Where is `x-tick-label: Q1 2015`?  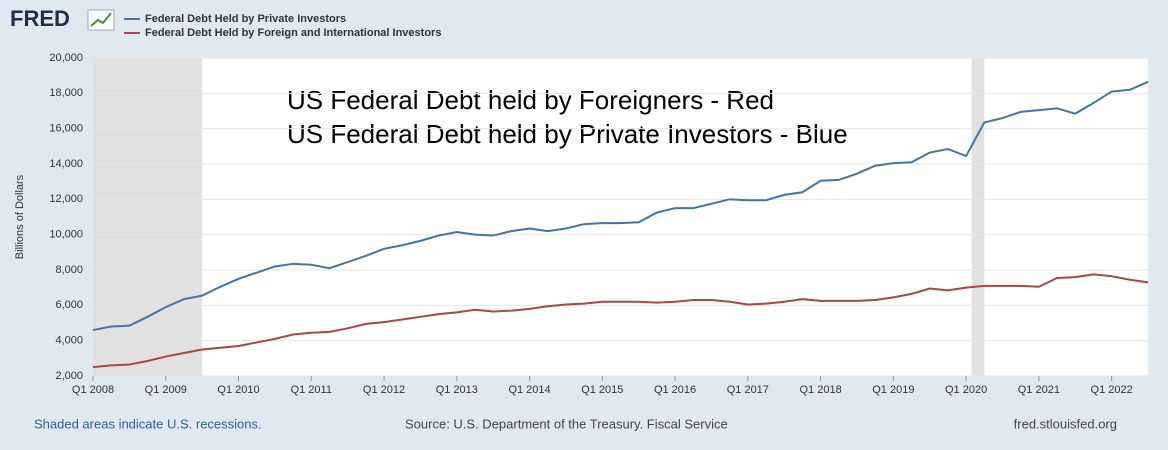
x-tick-label: Q1 2015 is located at coordinates (602, 390).